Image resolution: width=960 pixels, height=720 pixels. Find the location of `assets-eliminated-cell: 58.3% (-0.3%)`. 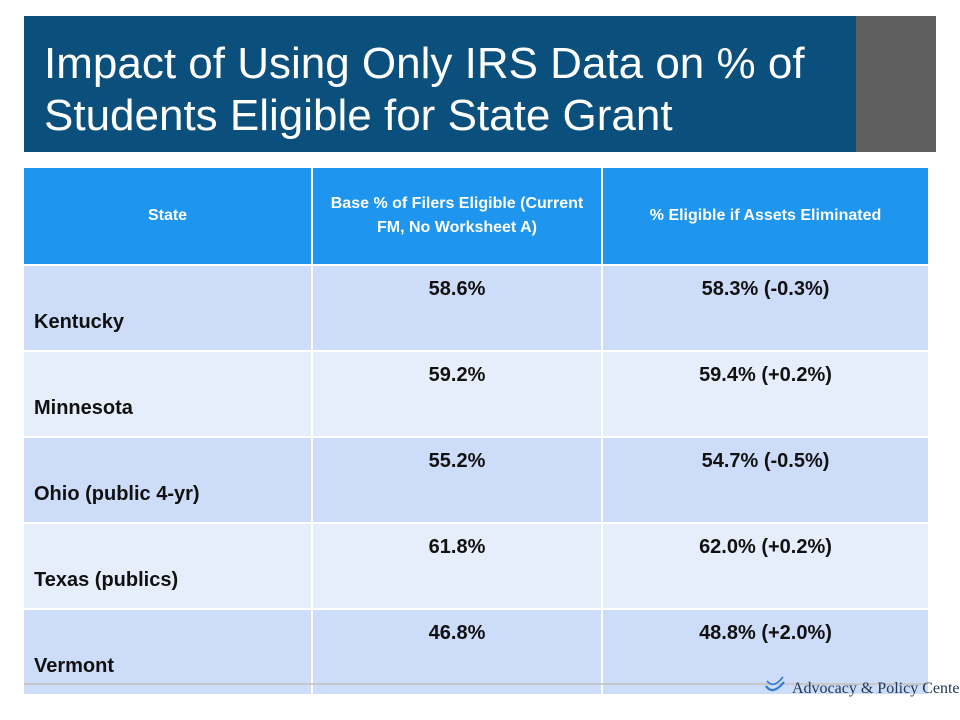

assets-eliminated-cell: 58.3% (-0.3%) is located at coordinates (764, 307).